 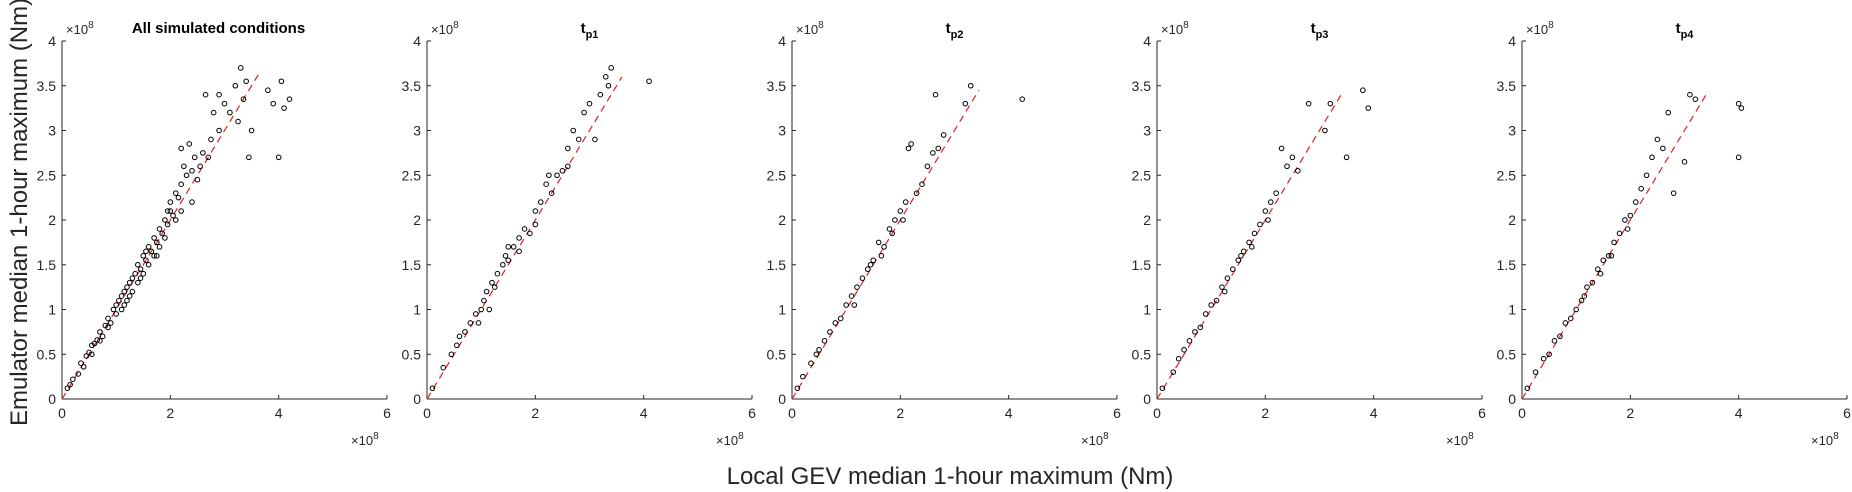 What do you see at coordinates (1512, 41) in the screenshot?
I see `y-tick-label: 4` at bounding box center [1512, 41].